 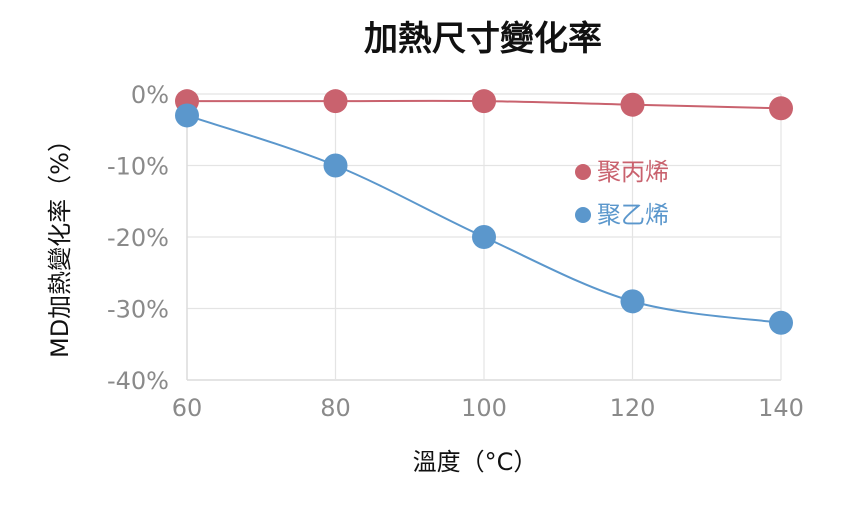 I want to click on y-tick-label: -10%, so click(x=138, y=167).